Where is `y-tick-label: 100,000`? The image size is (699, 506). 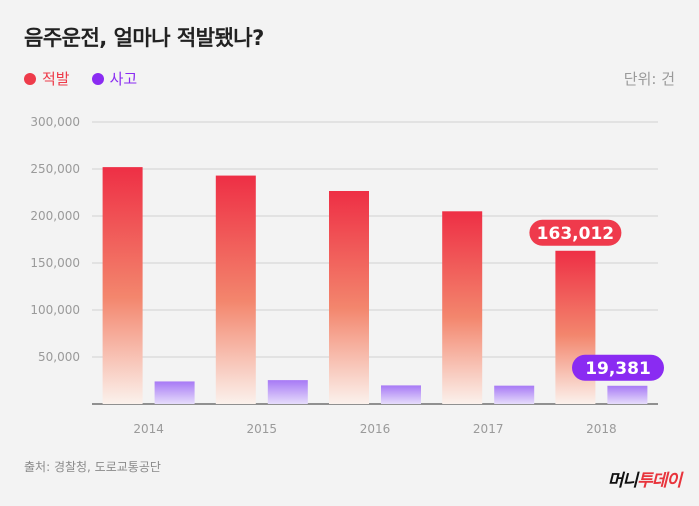 y-tick-label: 100,000 is located at coordinates (55, 310).